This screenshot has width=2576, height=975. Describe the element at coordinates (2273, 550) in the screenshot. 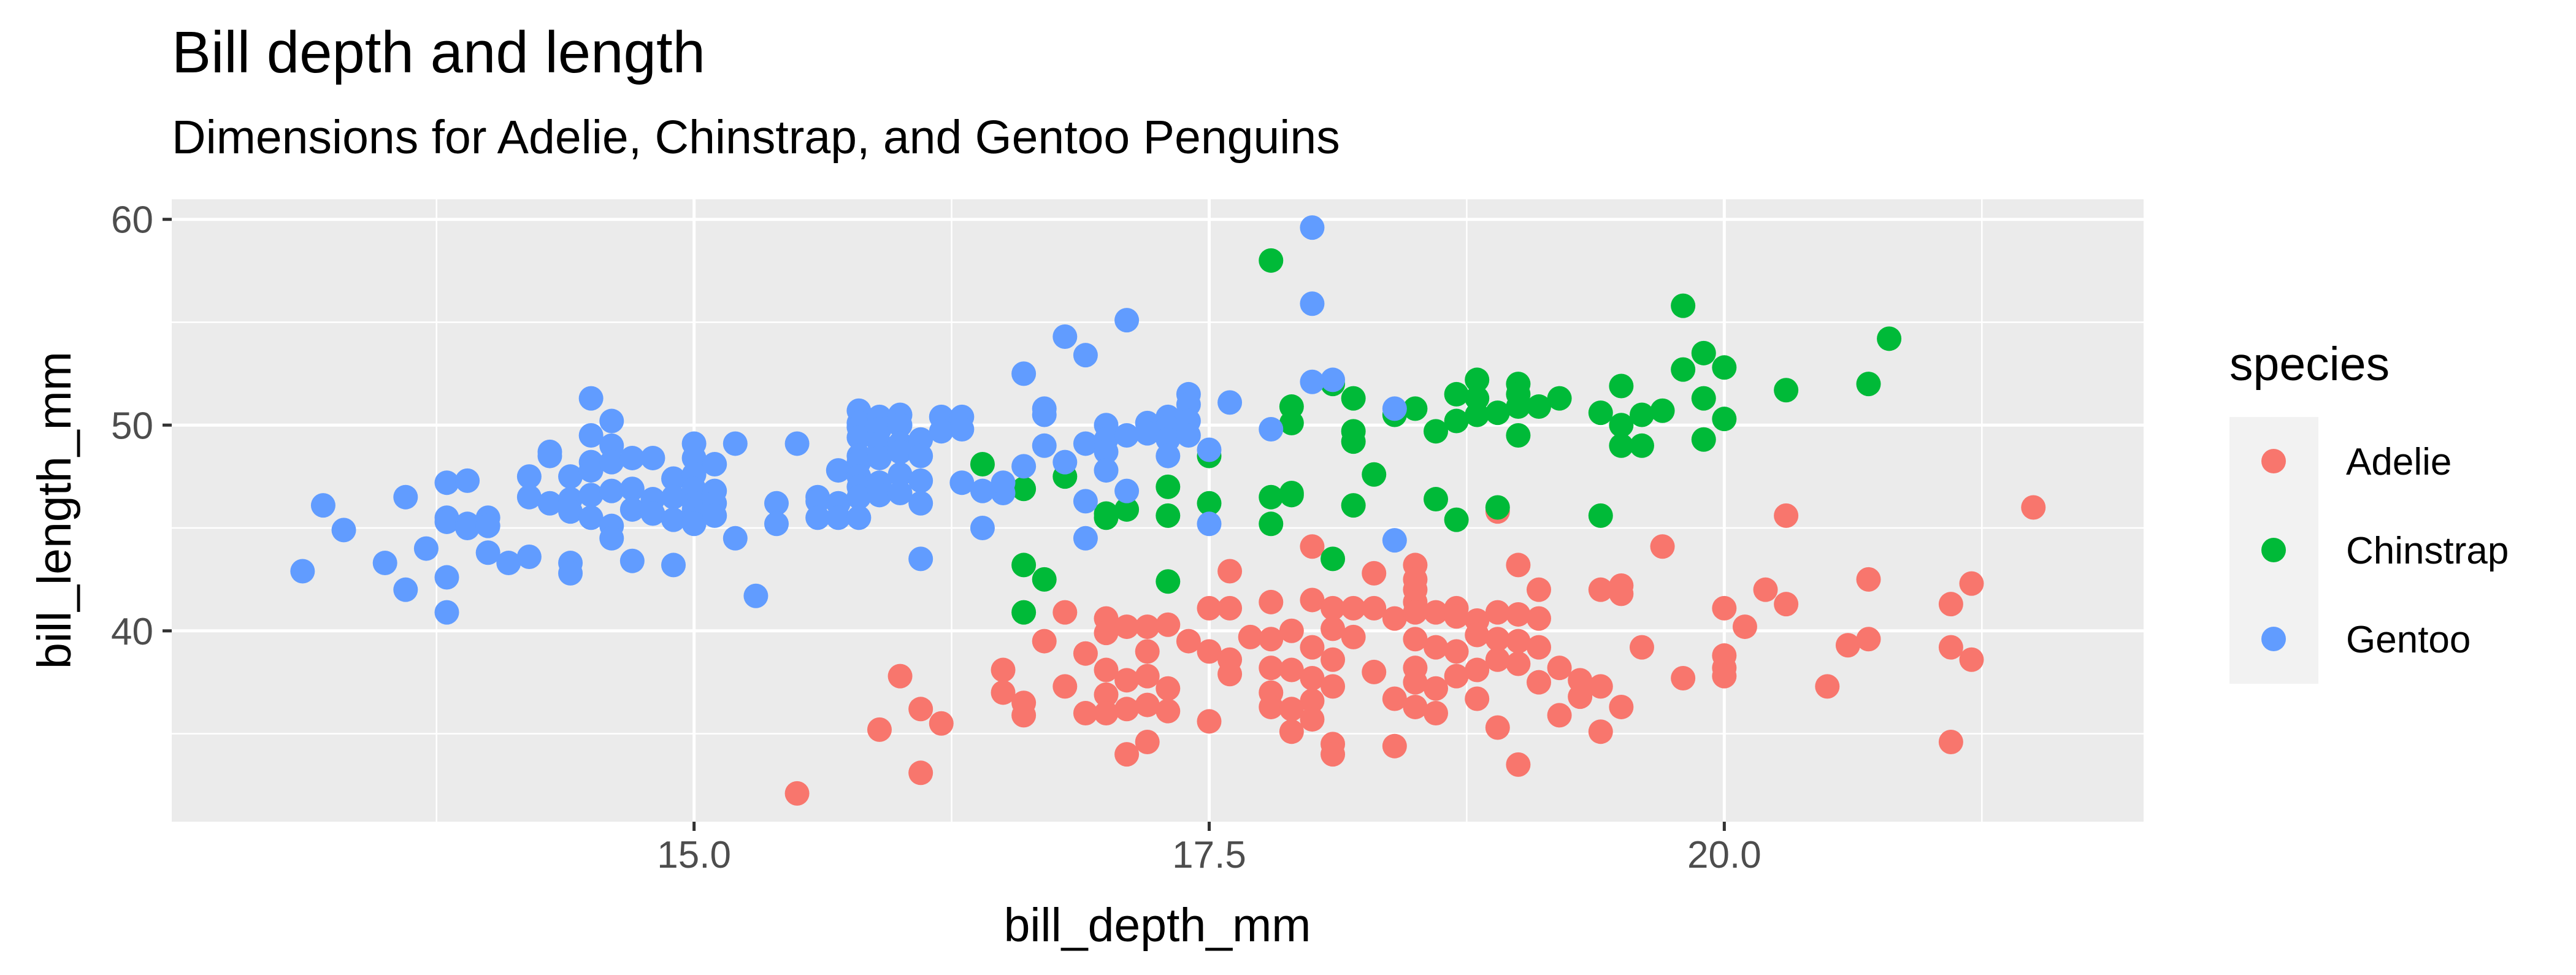

I see `legend-key-chinstrap` at that location.